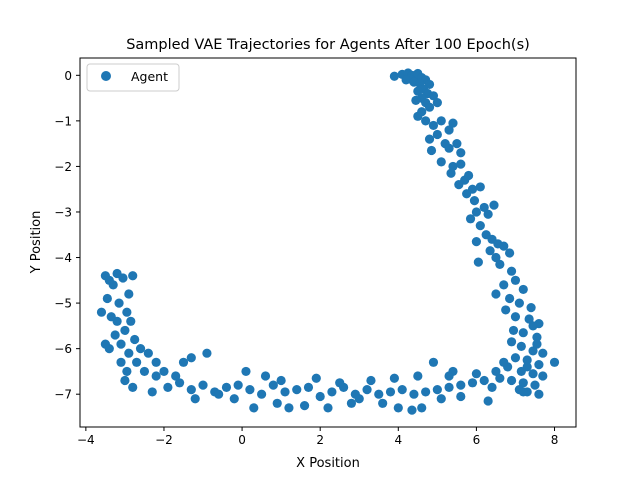 This screenshot has width=640, height=480. I want to click on y-tick-label: 0, so click(68, 76).